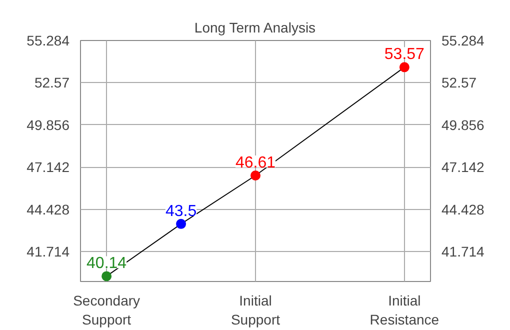 The image size is (510, 330). Describe the element at coordinates (255, 163) in the screenshot. I see `data-label: 46.61` at that location.